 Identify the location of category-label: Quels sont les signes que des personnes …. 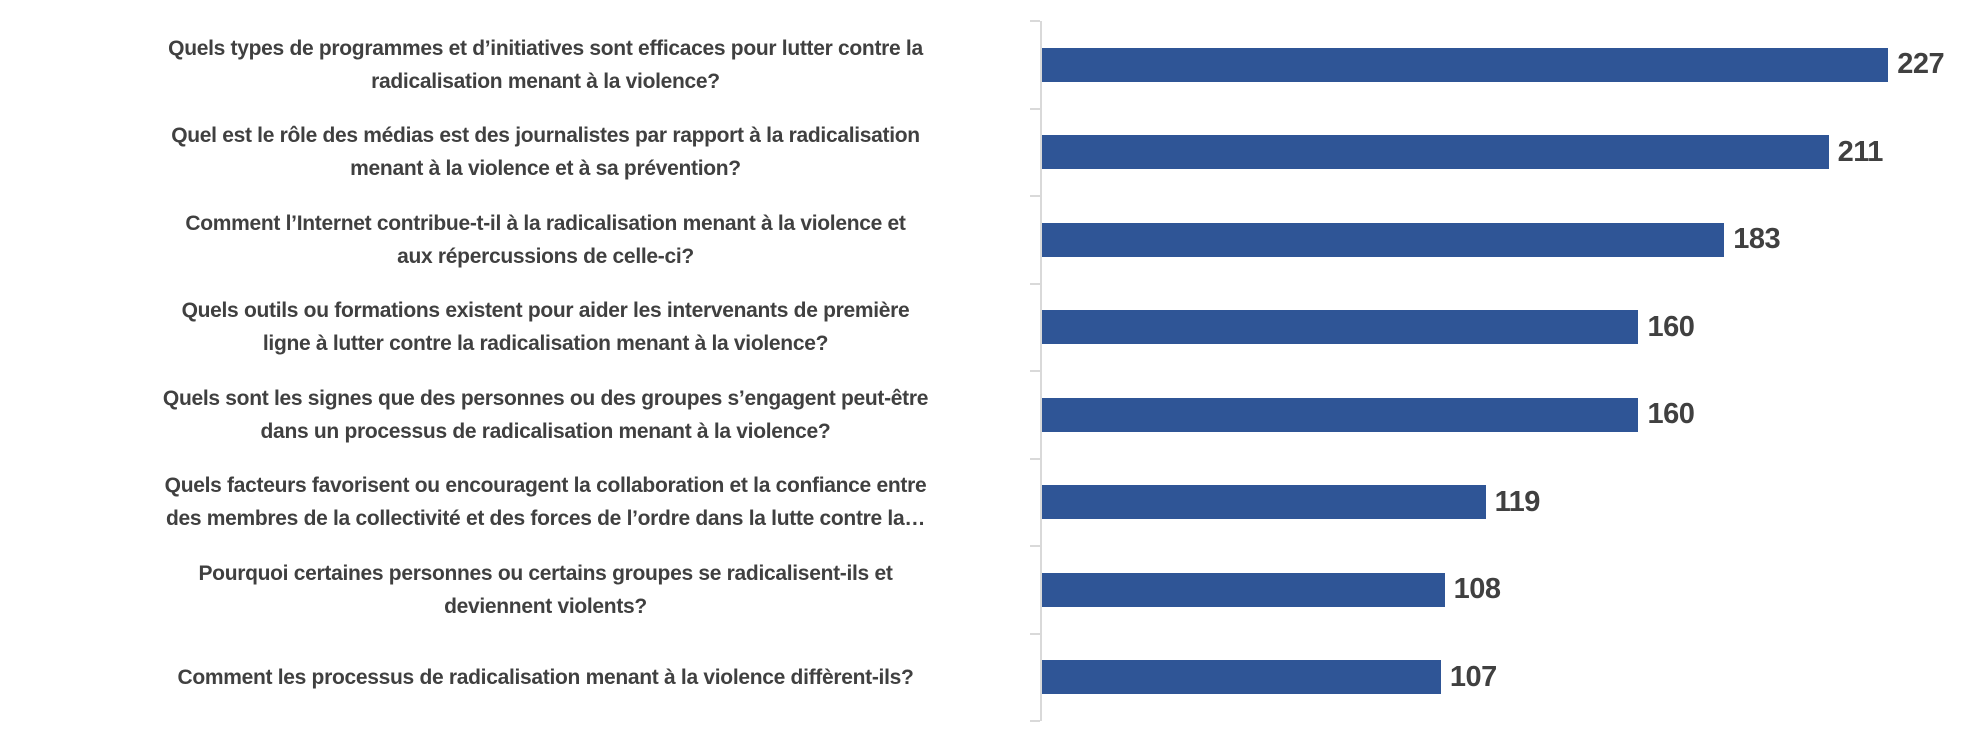
(545, 414).